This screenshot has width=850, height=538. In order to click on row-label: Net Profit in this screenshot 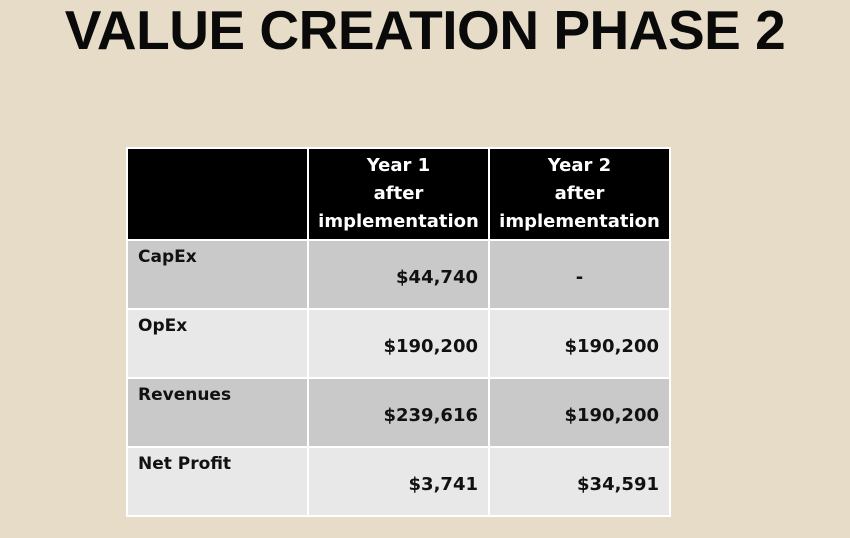, I will do `click(217, 481)`.